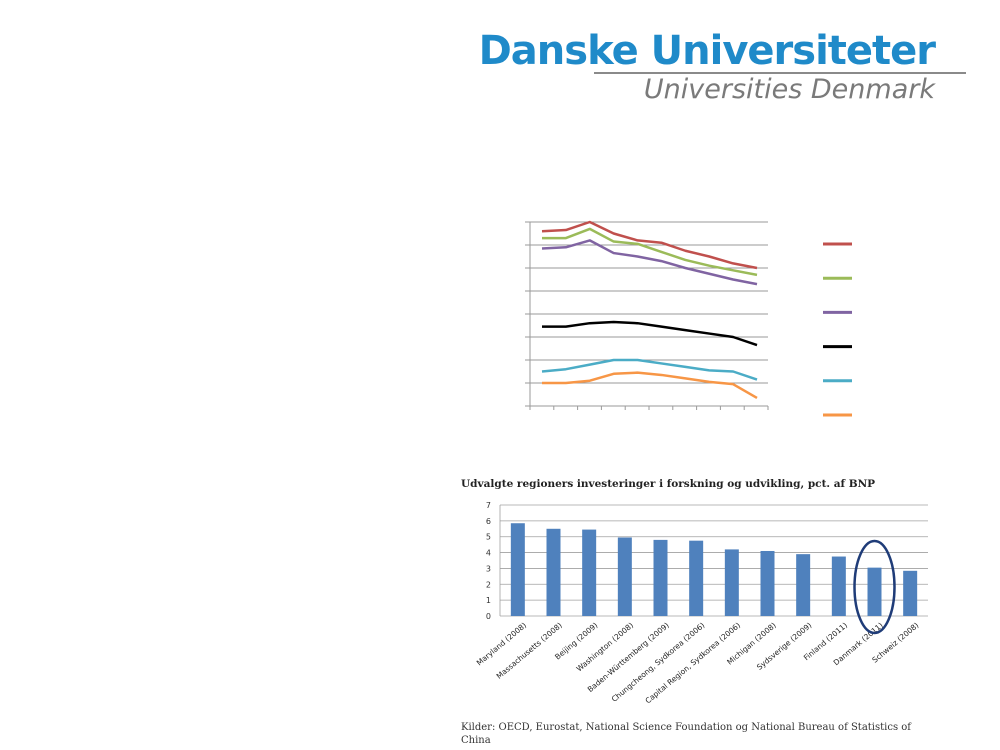 The height and width of the screenshot is (750, 1000). Describe the element at coordinates (529, 651) in the screenshot. I see `x-tick-label: Massachusetts (2008)` at that location.